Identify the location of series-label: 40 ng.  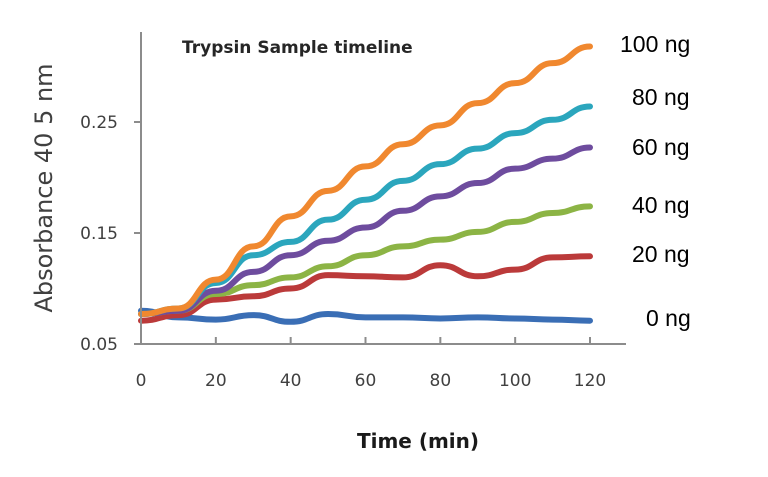
(661, 205).